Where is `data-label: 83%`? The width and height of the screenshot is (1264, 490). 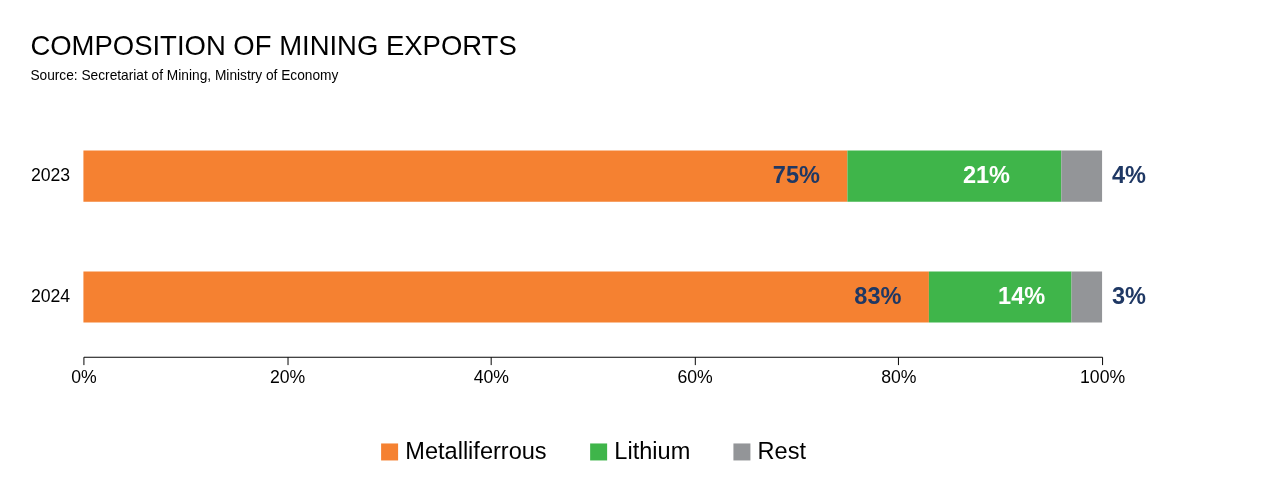
data-label: 83% is located at coordinates (878, 295).